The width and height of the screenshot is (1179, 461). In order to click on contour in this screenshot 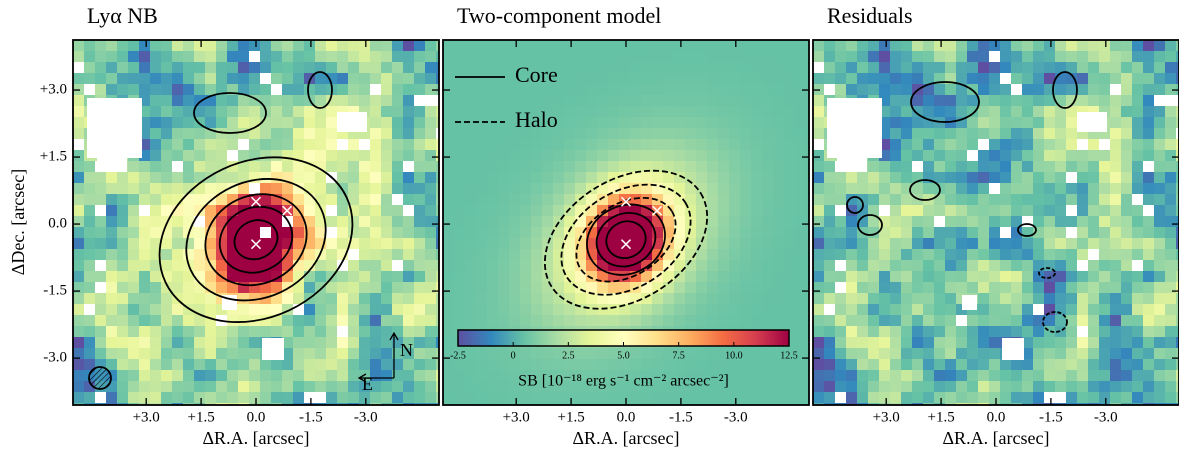, I will do `click(626, 239)`.